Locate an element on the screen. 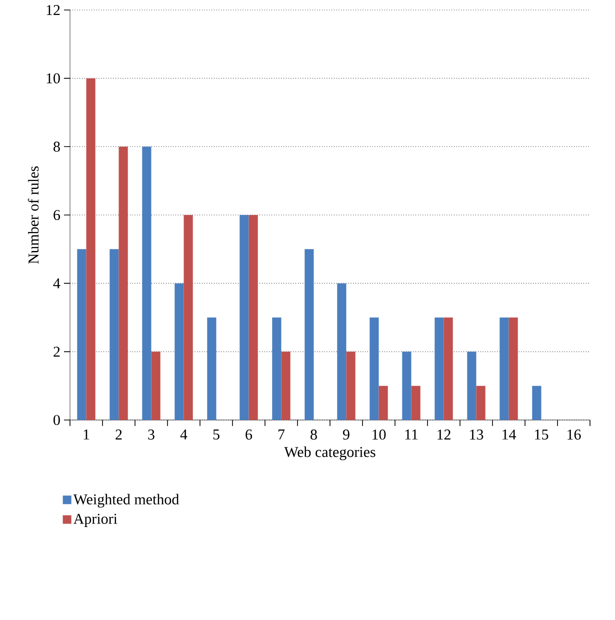 This screenshot has width=615, height=620. y-tick-label: 4 is located at coordinates (56, 283).